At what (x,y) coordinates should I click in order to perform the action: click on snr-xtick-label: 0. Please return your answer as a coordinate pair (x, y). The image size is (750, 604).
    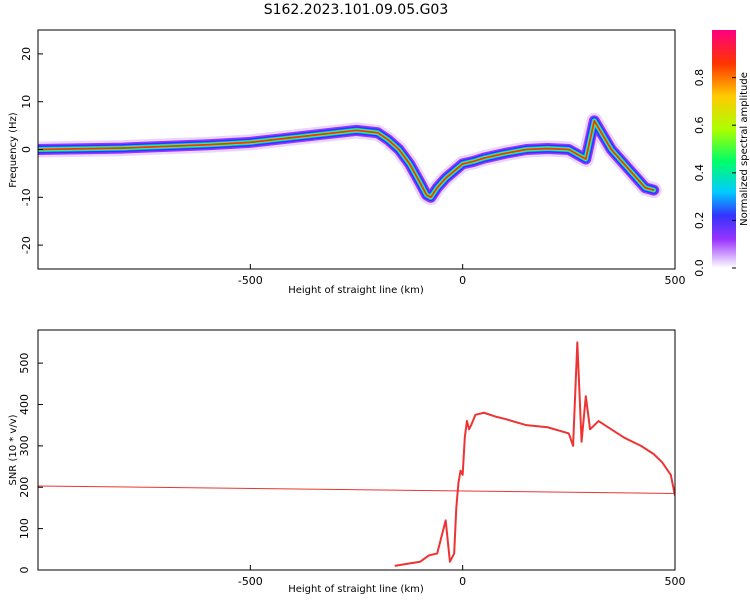
    Looking at the image, I should click on (462, 581).